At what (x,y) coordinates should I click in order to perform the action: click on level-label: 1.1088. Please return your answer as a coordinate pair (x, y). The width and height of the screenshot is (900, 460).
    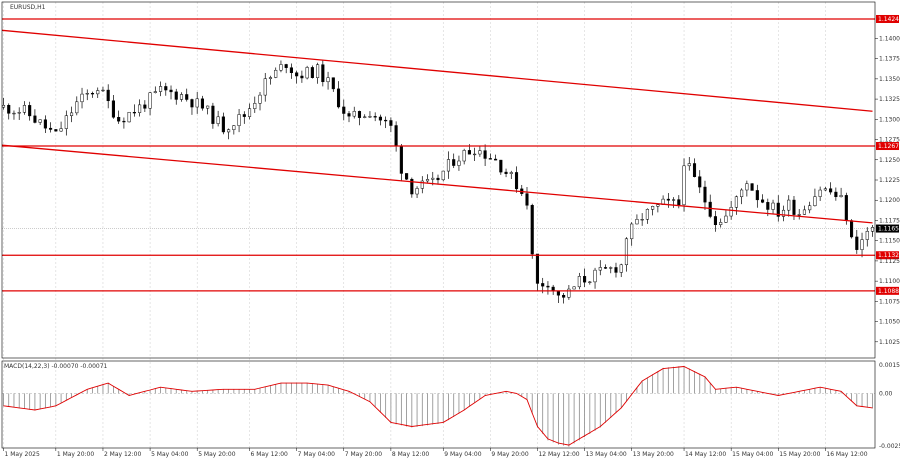
    Looking at the image, I should click on (888, 291).